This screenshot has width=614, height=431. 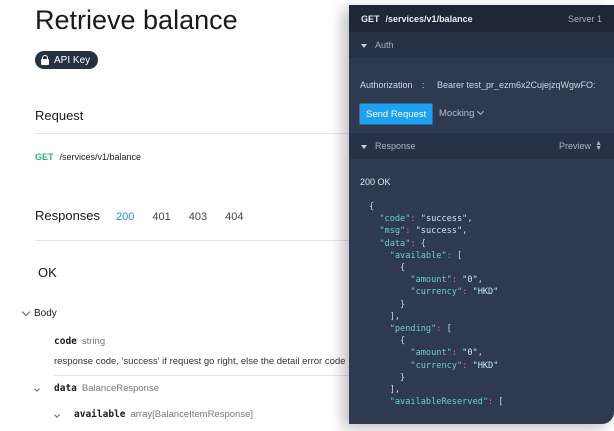 What do you see at coordinates (375, 182) in the screenshot?
I see `response-status: 200 OK` at bounding box center [375, 182].